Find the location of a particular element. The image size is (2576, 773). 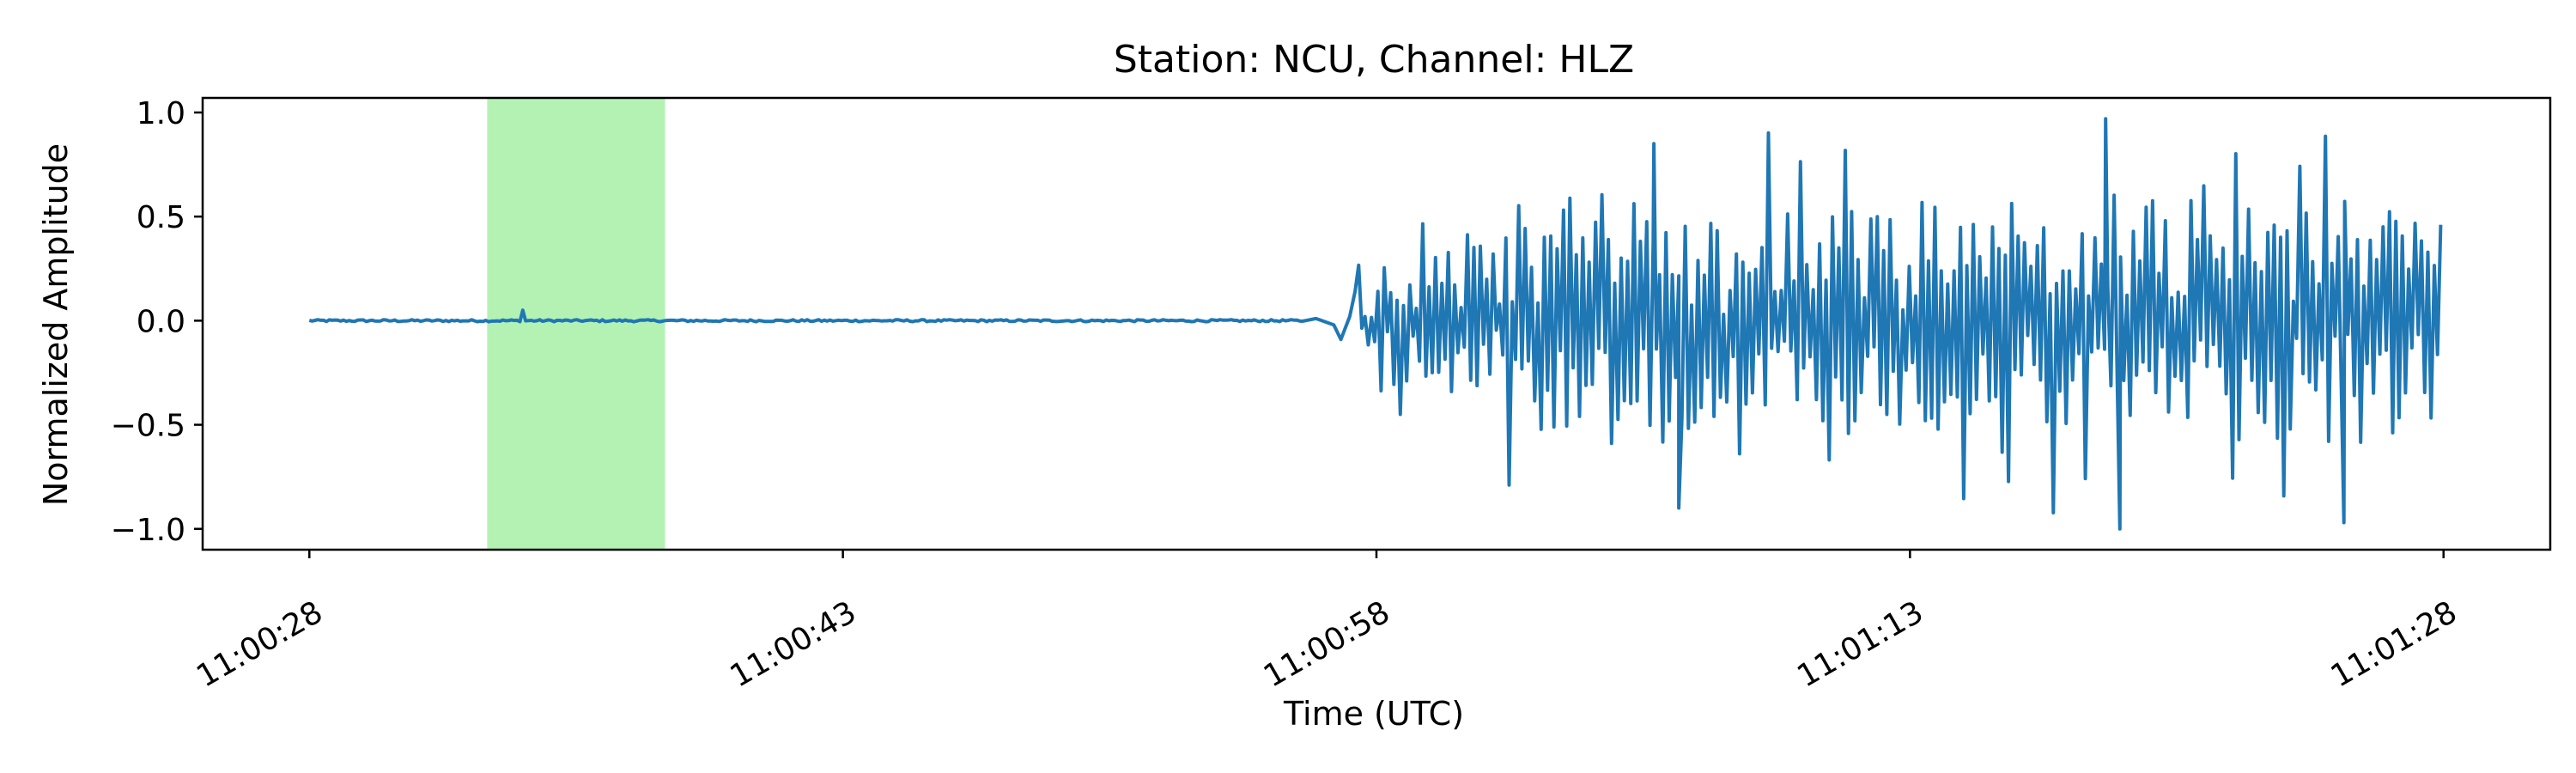

x-tick-label: 11:00:43 is located at coordinates (794, 644).